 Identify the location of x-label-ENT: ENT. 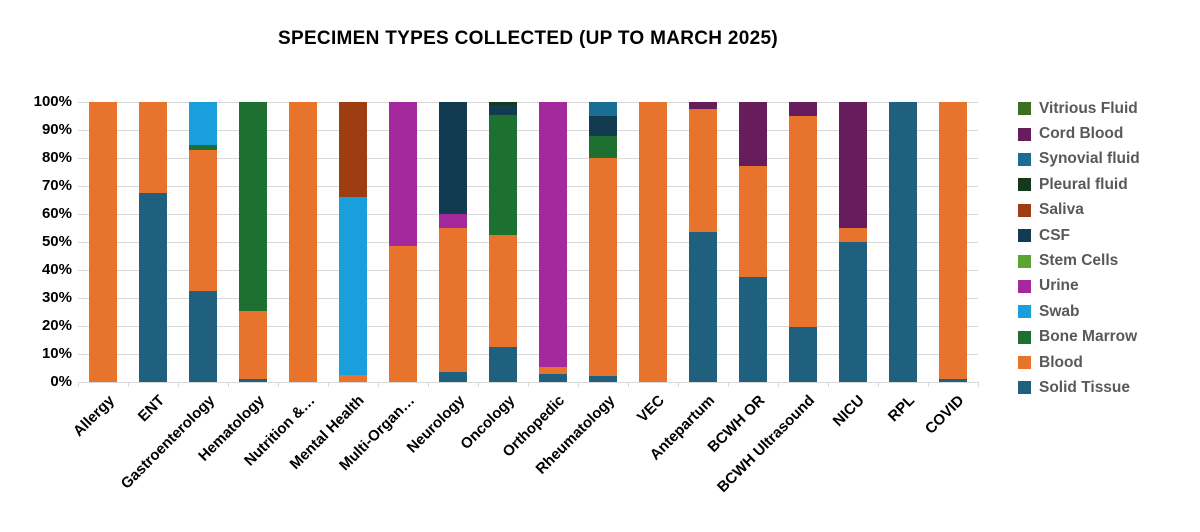
(151, 409).